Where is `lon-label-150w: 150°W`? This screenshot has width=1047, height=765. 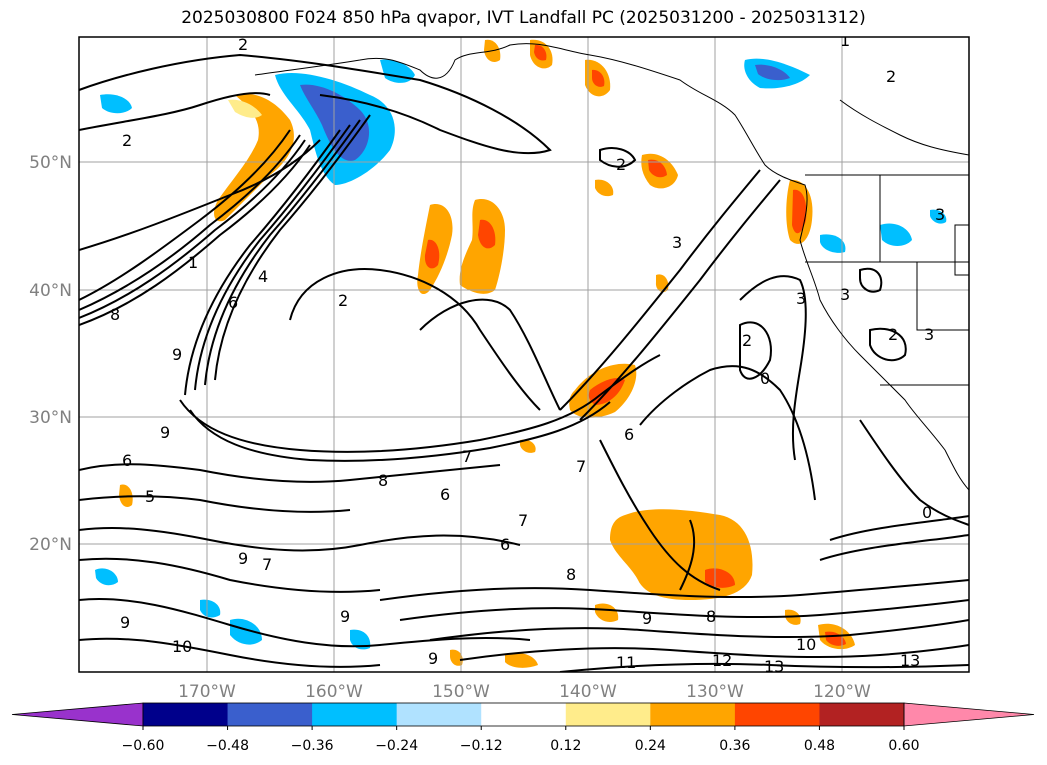
lon-label-150w: 150°W is located at coordinates (461, 692).